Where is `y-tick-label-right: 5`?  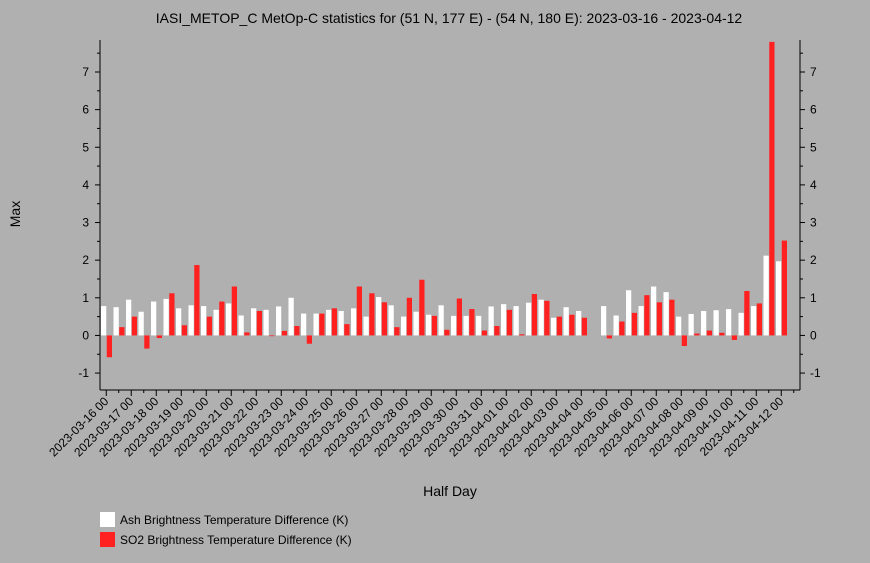 y-tick-label-right: 5 is located at coordinates (813, 147).